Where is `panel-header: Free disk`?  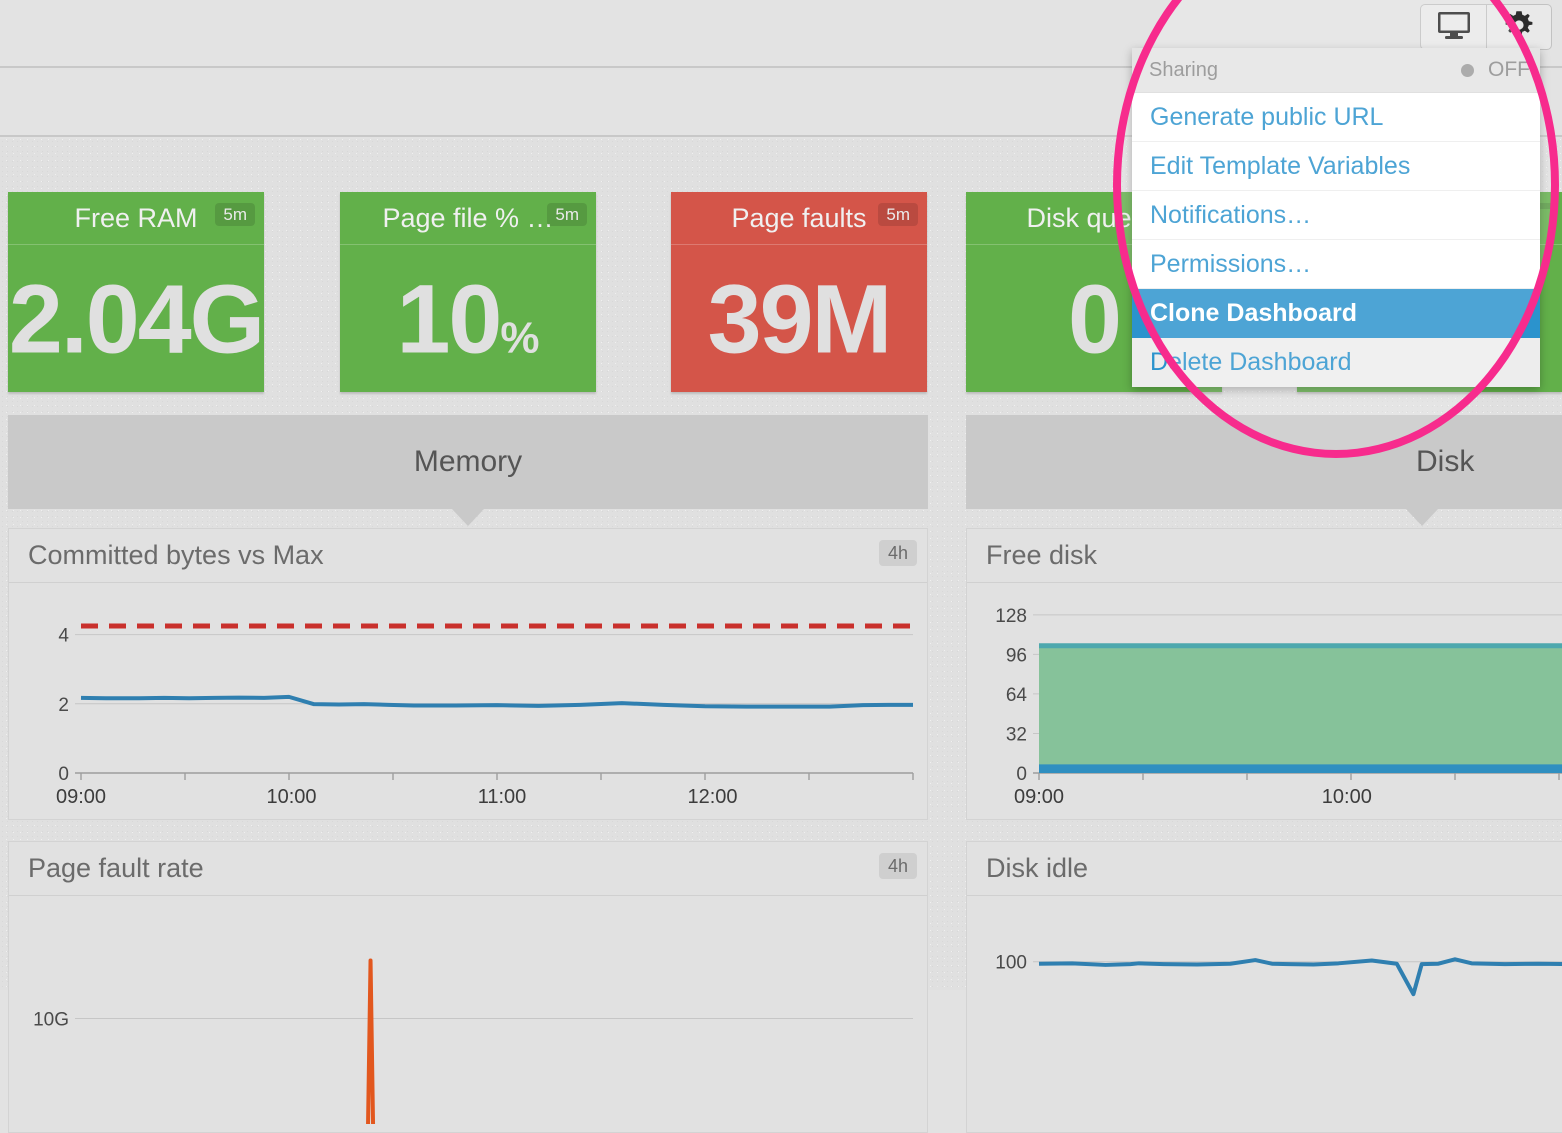
panel-header: Free disk is located at coordinates (1264, 556).